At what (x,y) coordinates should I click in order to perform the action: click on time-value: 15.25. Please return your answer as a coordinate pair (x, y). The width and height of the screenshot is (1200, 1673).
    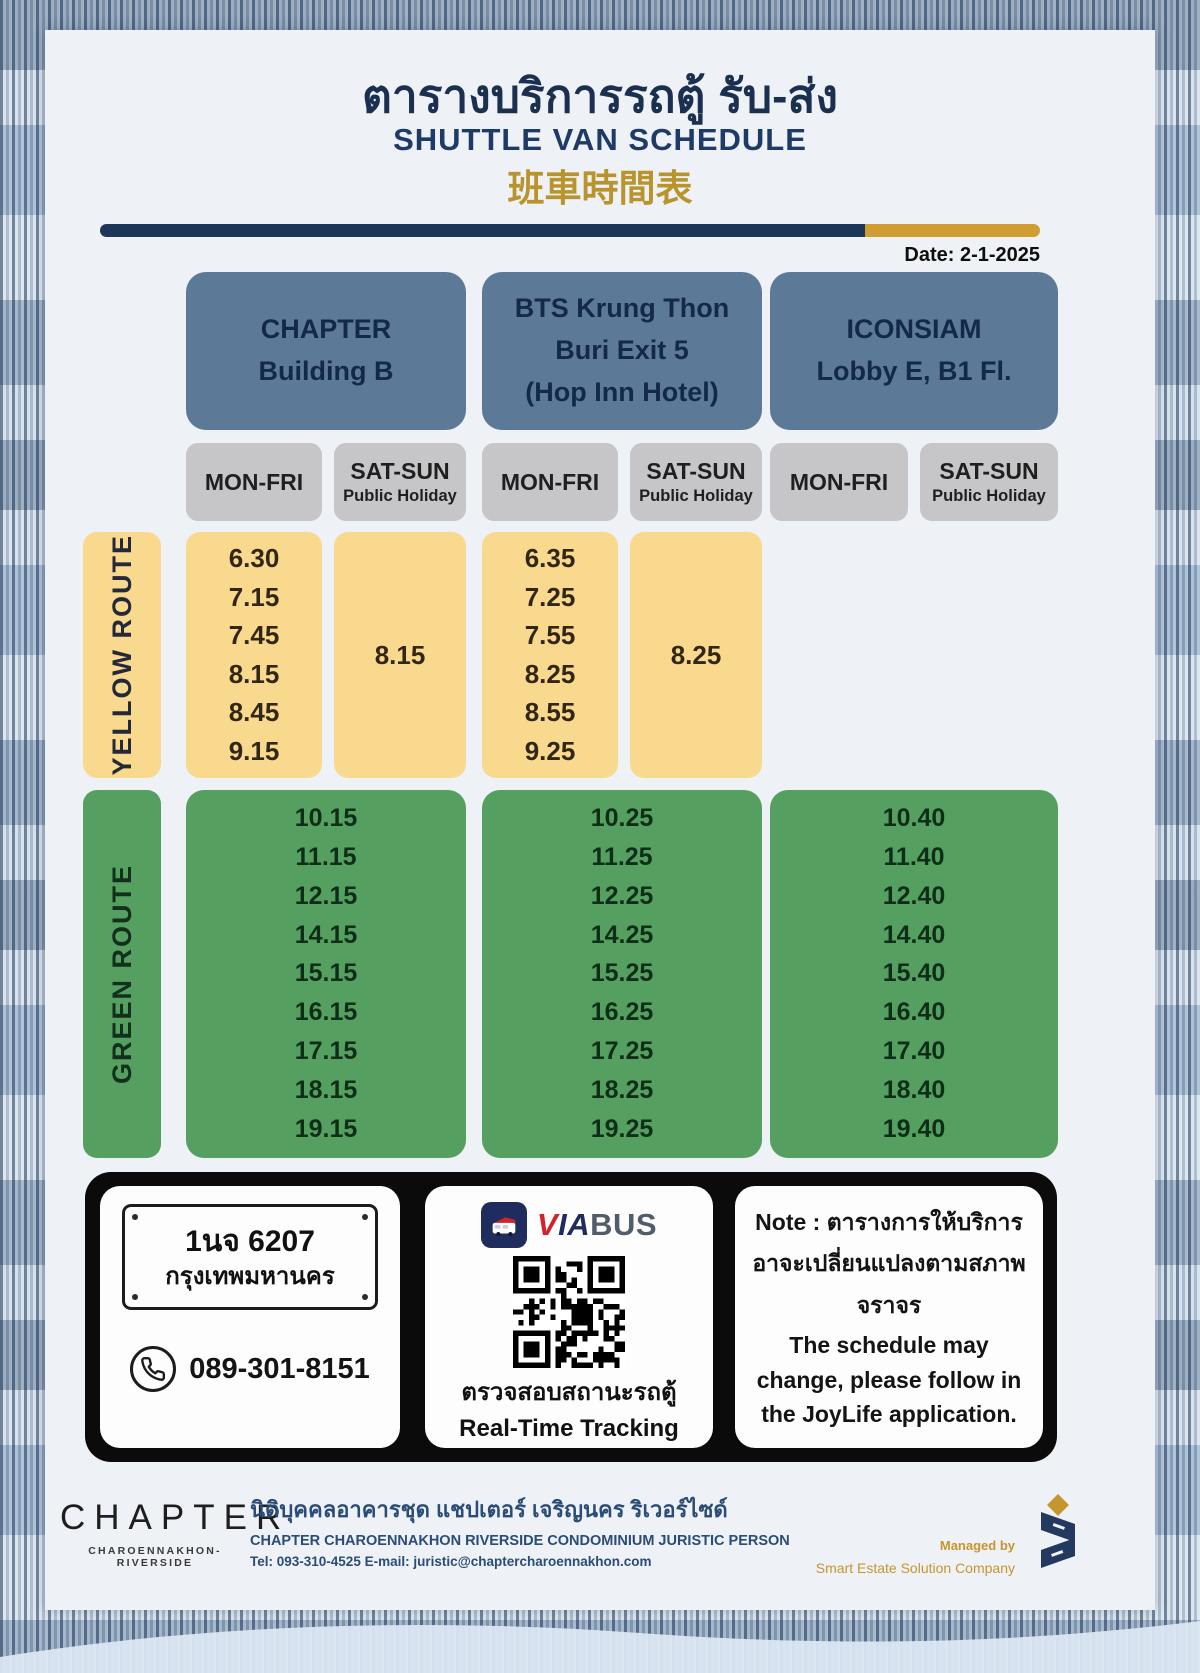
    Looking at the image, I should click on (622, 973).